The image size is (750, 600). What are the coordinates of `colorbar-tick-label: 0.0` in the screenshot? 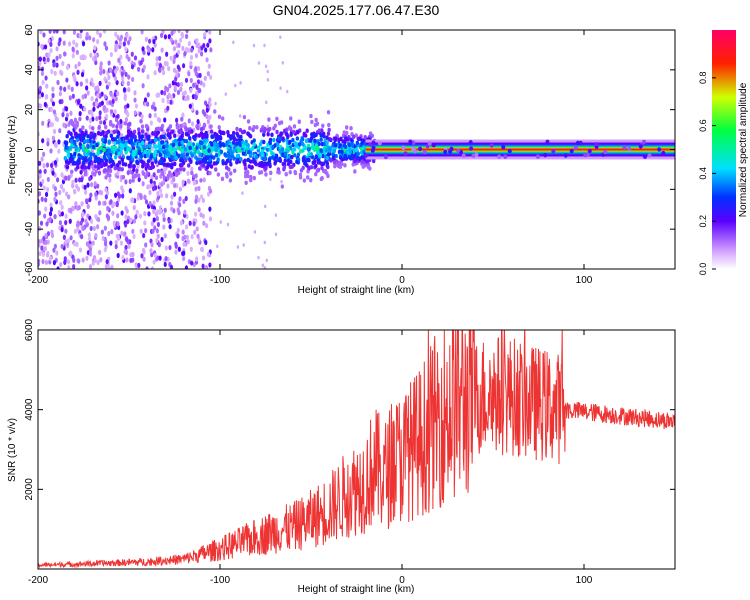 It's located at (703, 269).